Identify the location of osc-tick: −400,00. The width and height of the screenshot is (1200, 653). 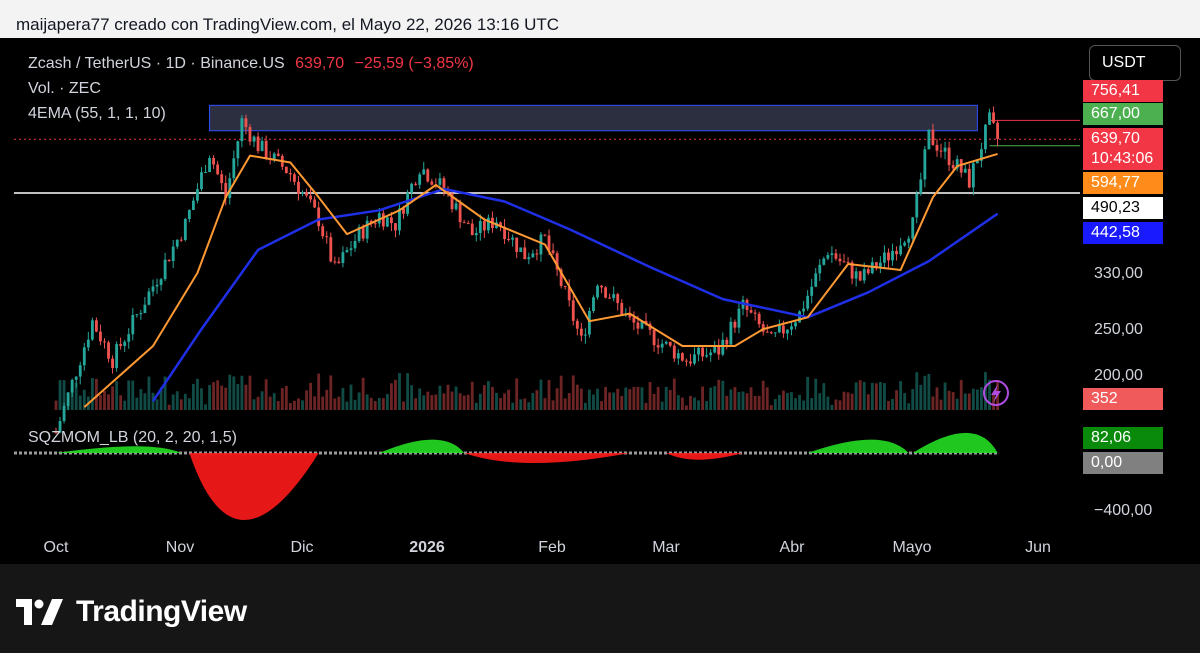
(1123, 510).